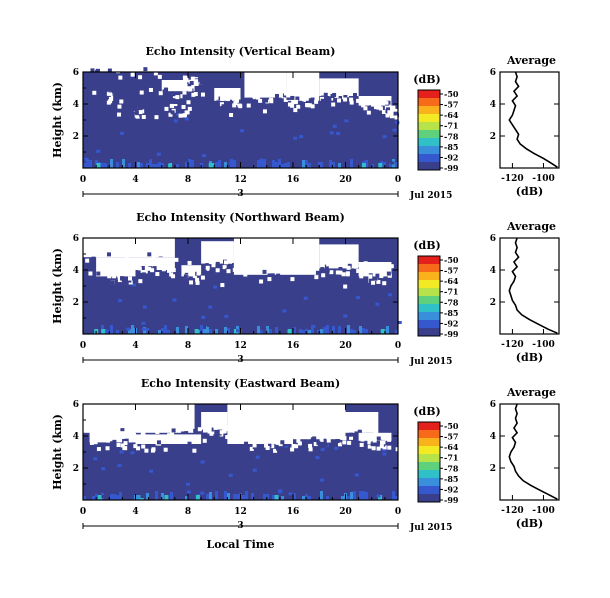 Image resolution: width=610 pixels, height=598 pixels. Describe the element at coordinates (398, 512) in the screenshot. I see `x-tick-label: 0` at that location.